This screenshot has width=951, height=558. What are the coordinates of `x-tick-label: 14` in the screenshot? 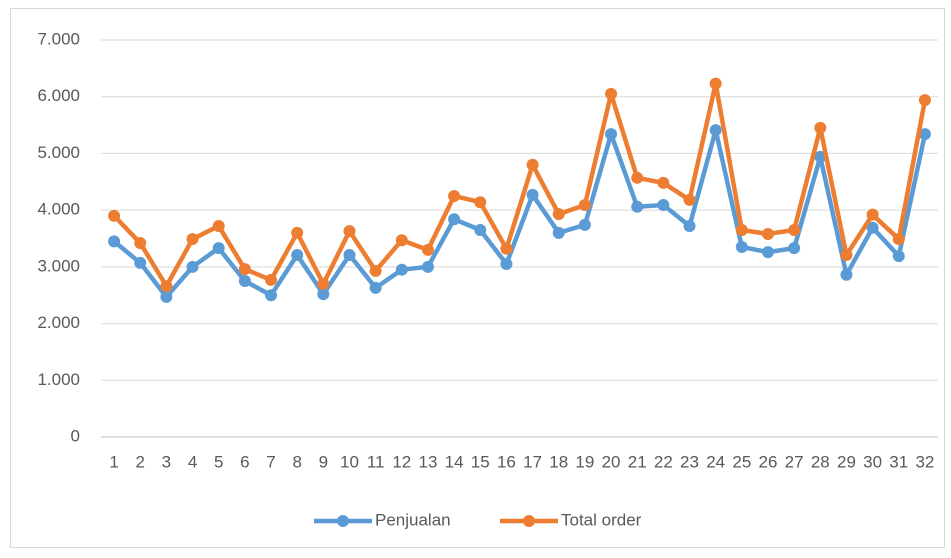 It's located at (454, 461).